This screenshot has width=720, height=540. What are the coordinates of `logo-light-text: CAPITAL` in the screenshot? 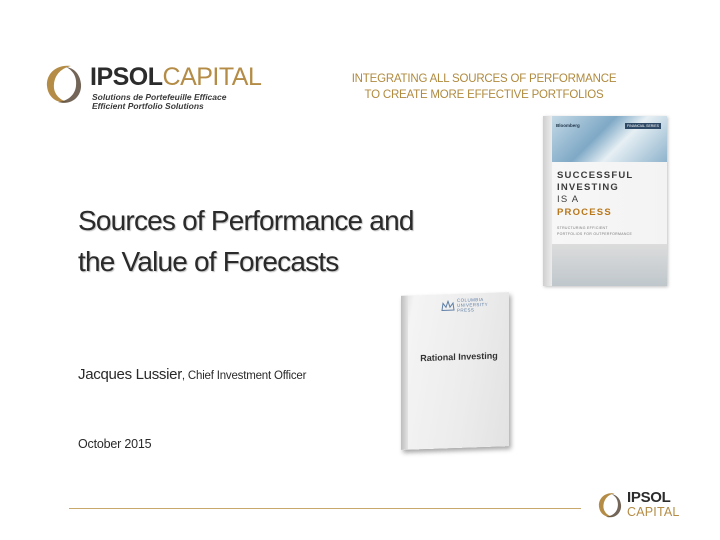 It's located at (212, 77).